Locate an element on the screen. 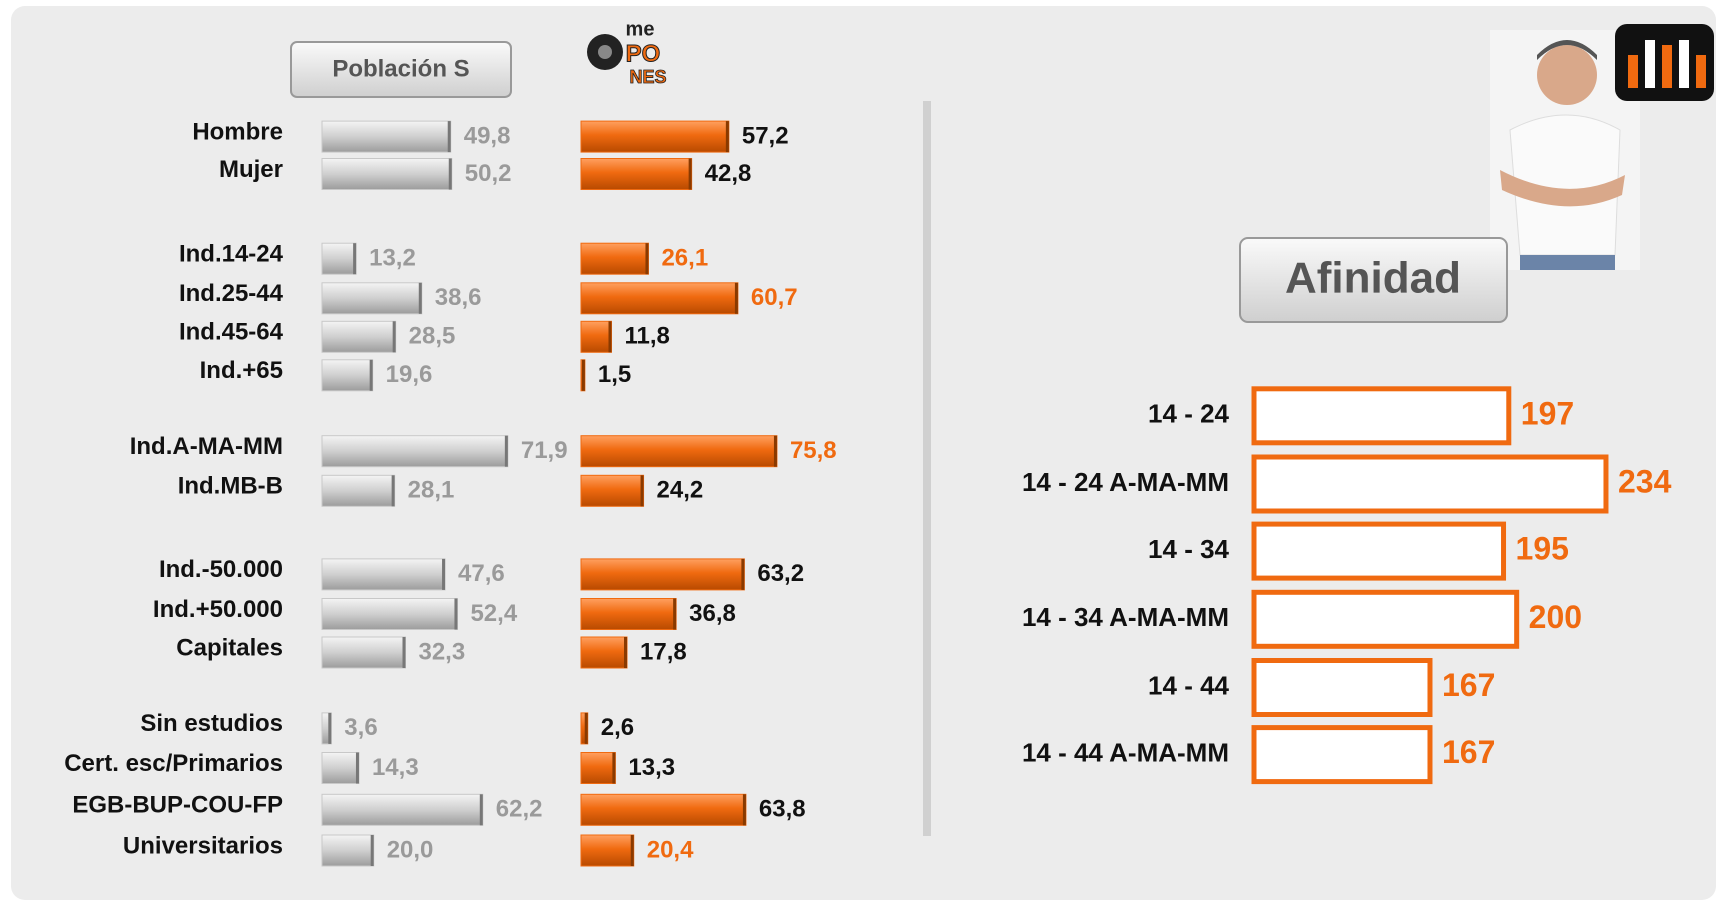 The height and width of the screenshot is (907, 1726). value-label: 49,8 is located at coordinates (487, 135).